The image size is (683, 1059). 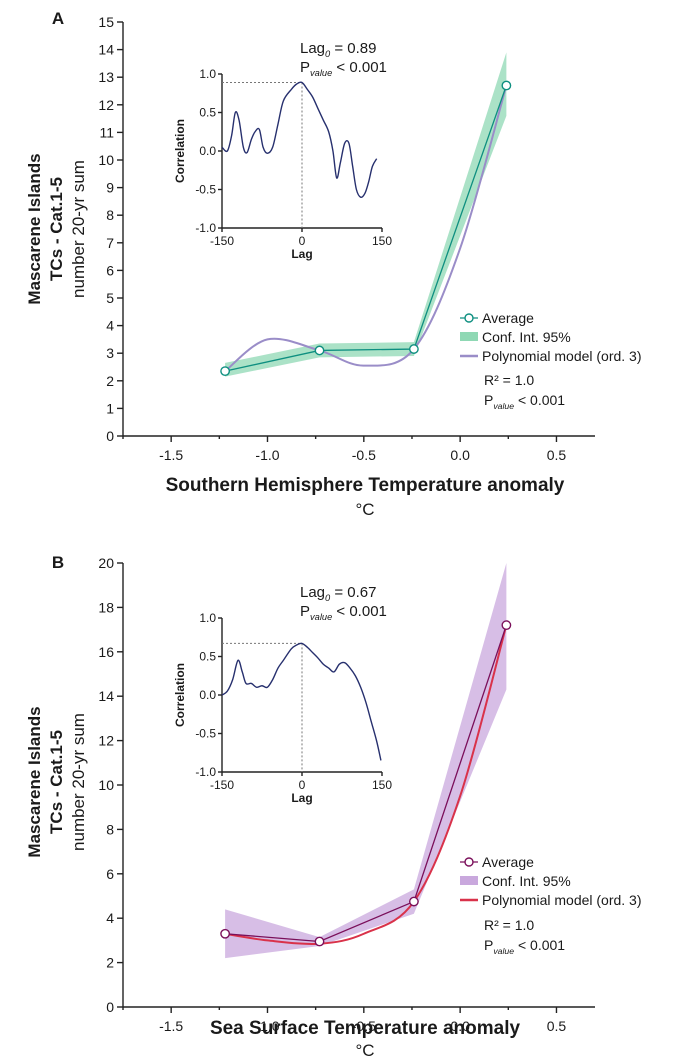 What do you see at coordinates (488, 945) in the screenshot?
I see `legend-pvalue-main: P` at bounding box center [488, 945].